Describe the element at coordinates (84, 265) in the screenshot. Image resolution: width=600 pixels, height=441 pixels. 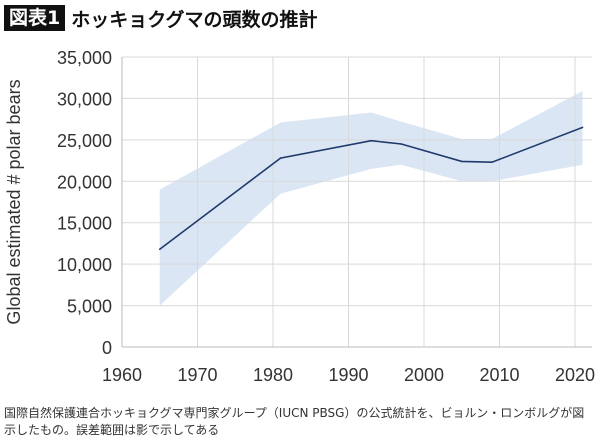
I see `y-tick-label: 10,000` at that location.